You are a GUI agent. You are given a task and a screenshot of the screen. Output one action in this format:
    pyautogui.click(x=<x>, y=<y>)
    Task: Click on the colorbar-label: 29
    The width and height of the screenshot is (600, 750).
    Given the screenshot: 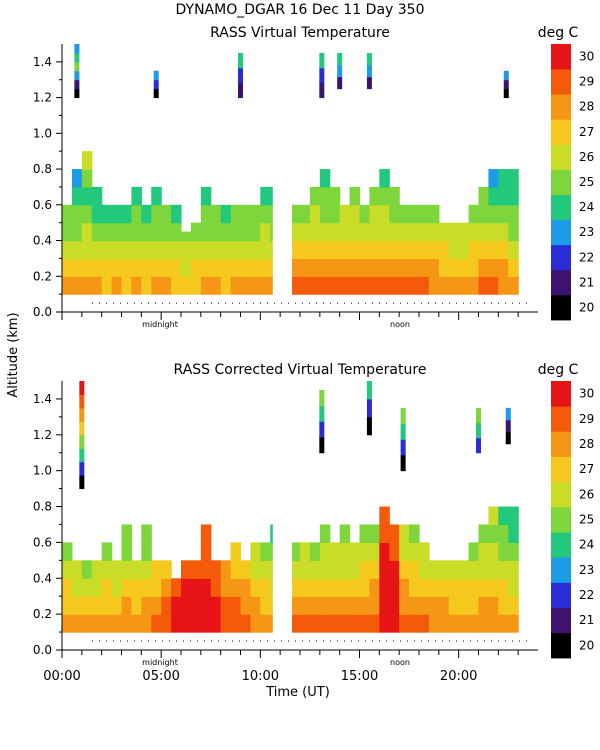 What is the action you would take?
    pyautogui.click(x=586, y=419)
    